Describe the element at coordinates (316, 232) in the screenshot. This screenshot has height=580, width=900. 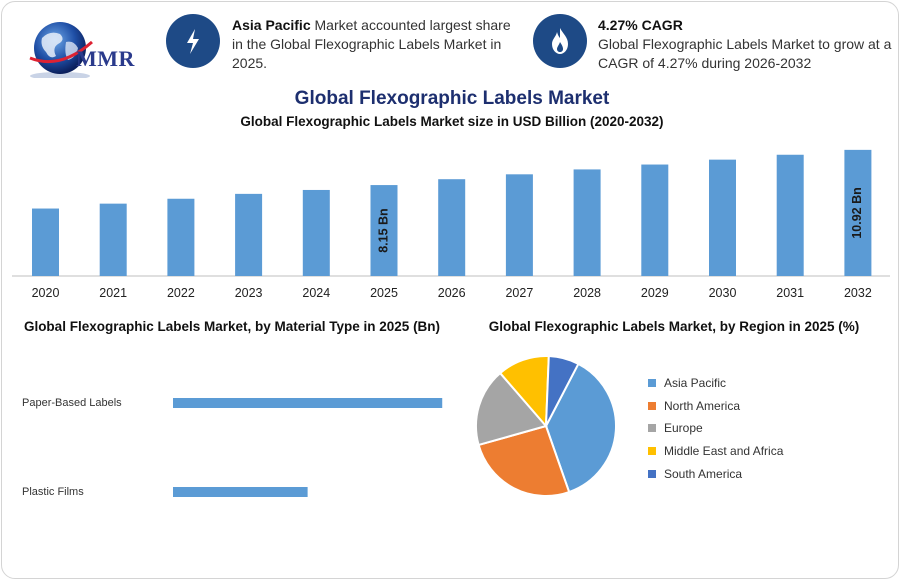
I see `bar-2024` at that location.